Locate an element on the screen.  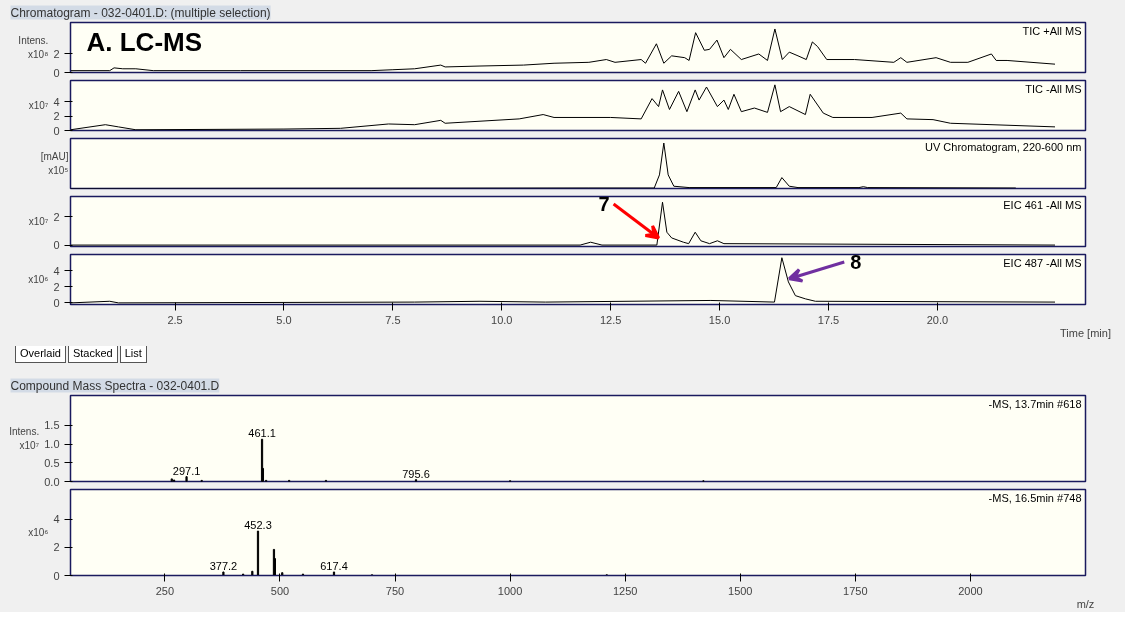
x-tick-label: 2.5 is located at coordinates (175, 319).